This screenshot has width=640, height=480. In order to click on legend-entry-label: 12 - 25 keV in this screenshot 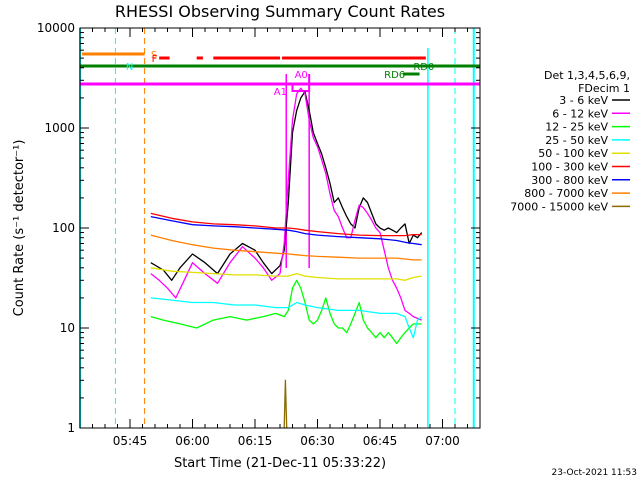, I will do `click(576, 127)`.